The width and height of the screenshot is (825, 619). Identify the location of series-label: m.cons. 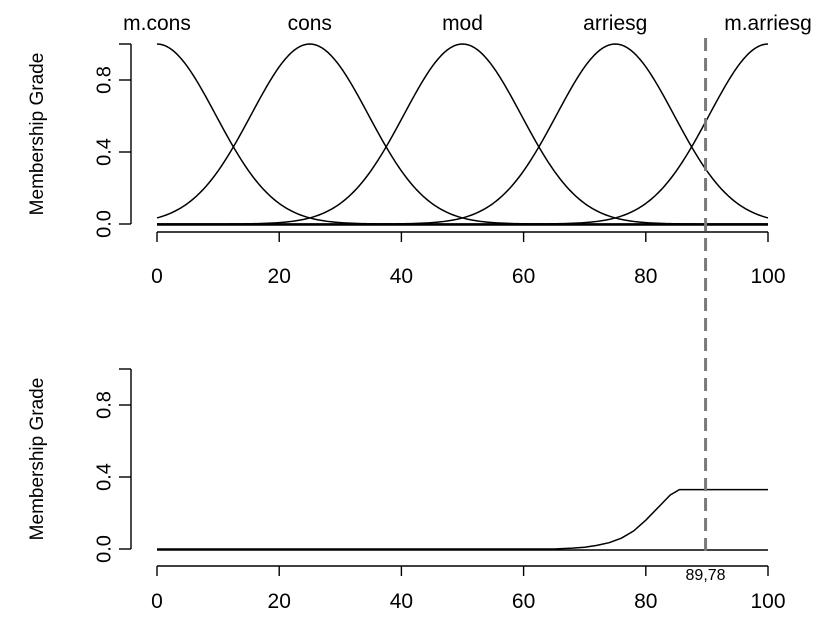
(157, 23).